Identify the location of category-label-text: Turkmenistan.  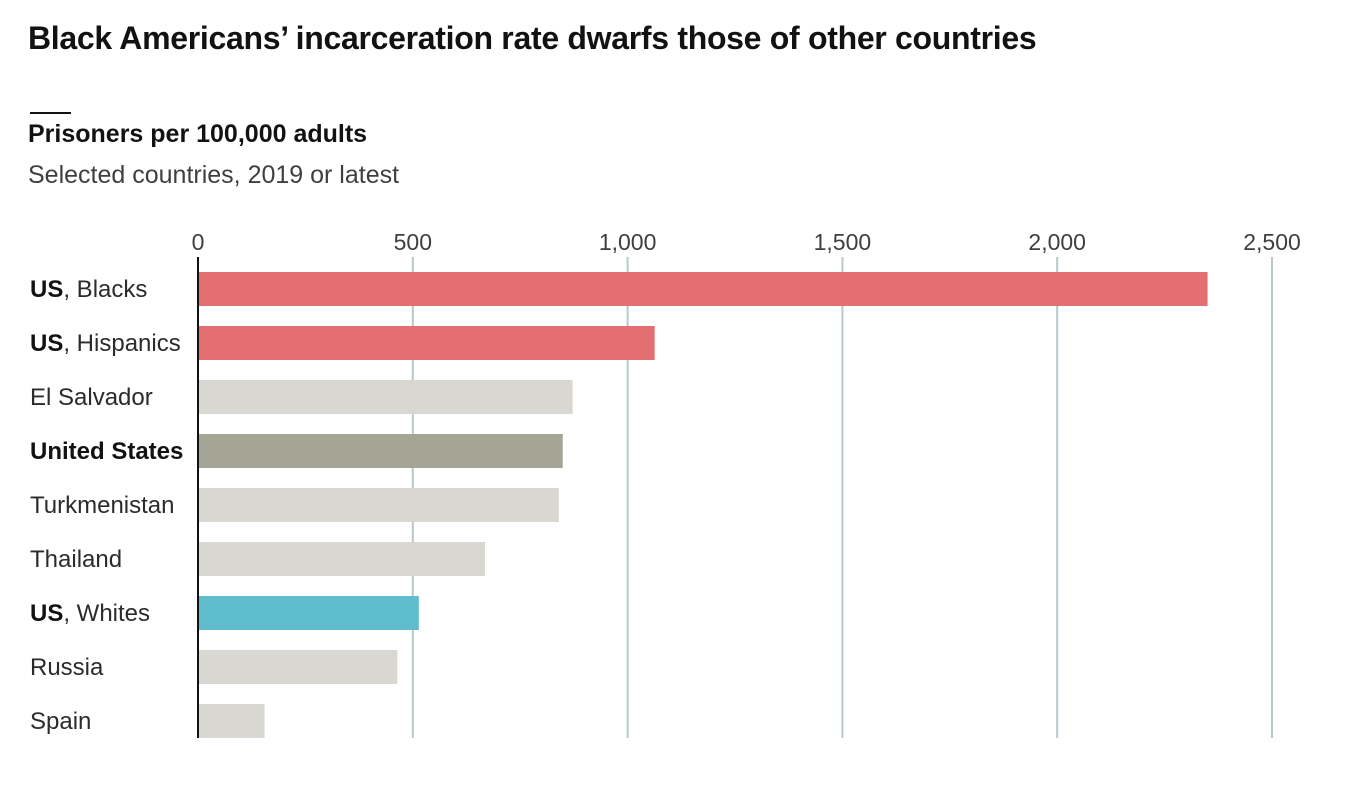
(102, 505).